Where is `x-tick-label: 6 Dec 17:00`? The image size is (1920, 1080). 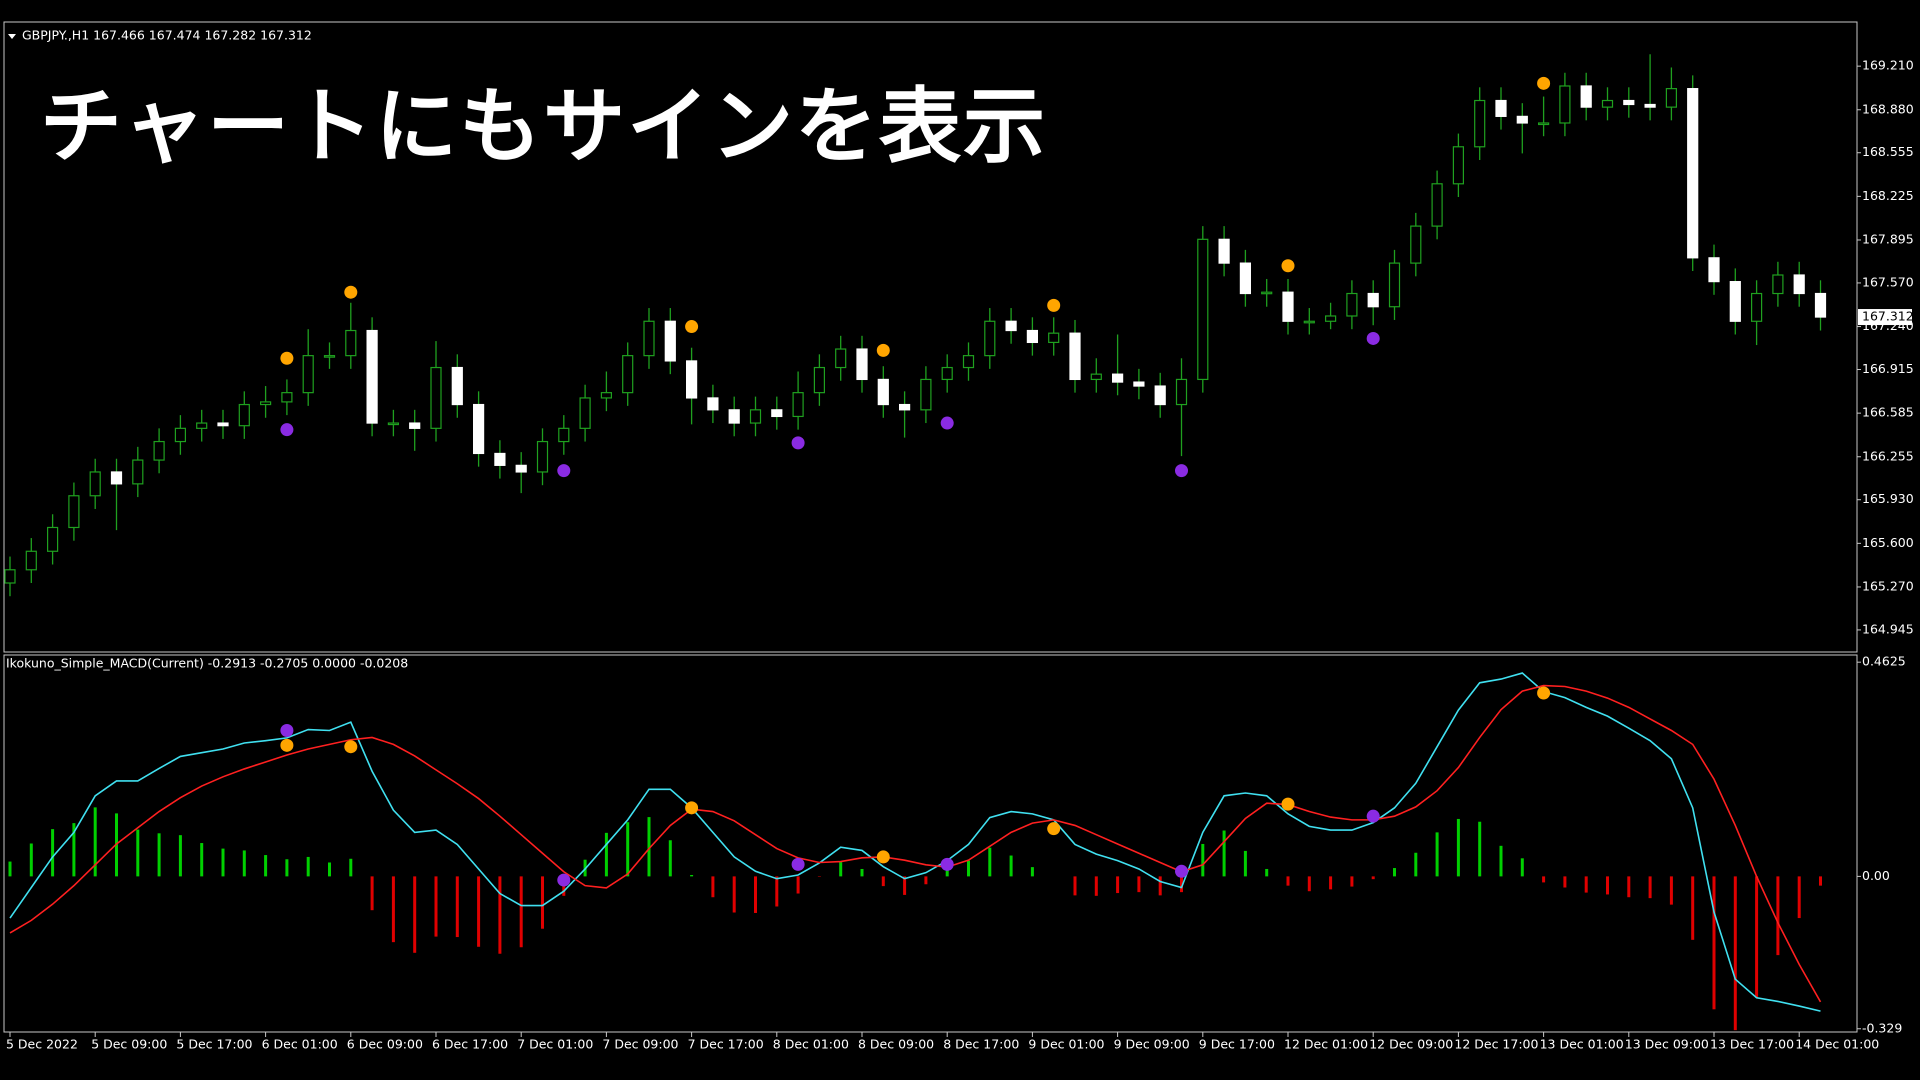
x-tick-label: 6 Dec 17:00 is located at coordinates (470, 1044).